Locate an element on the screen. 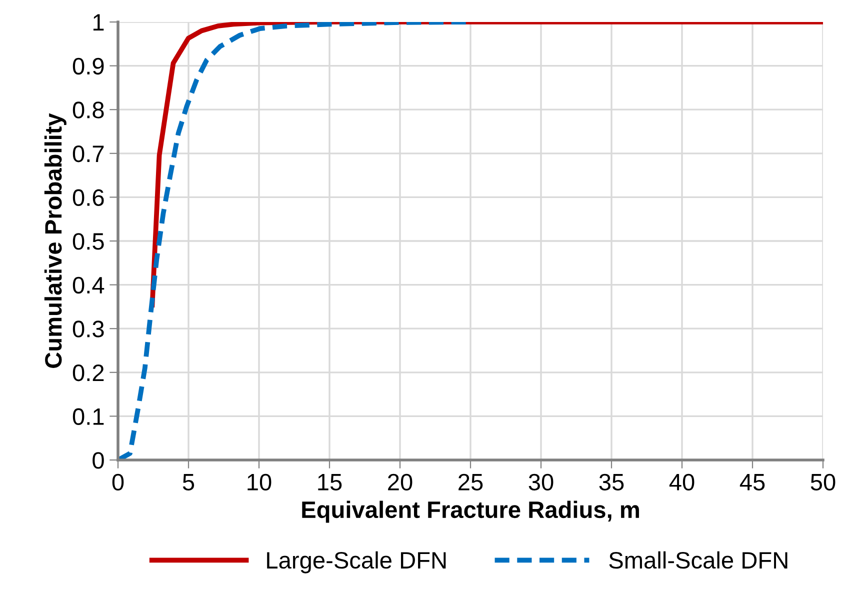 The image size is (842, 591). x-tick-label: 50 is located at coordinates (823, 482).